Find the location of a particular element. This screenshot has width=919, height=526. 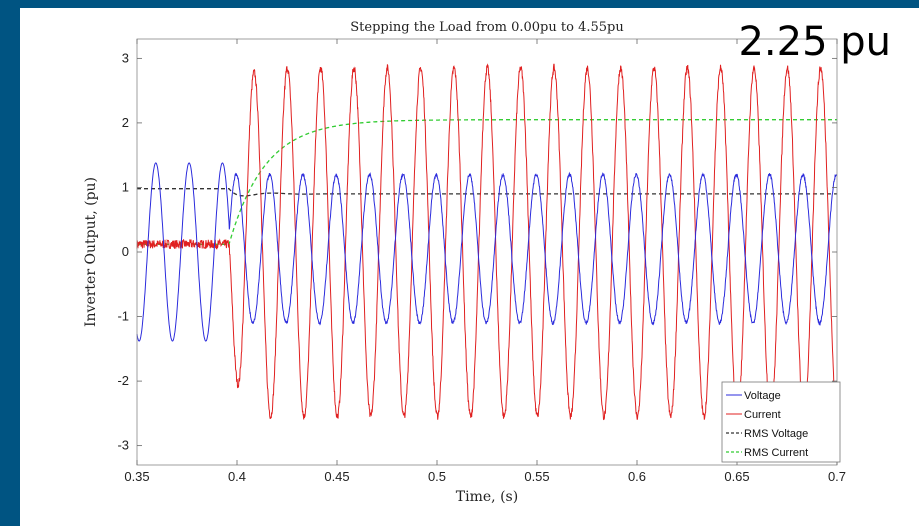

legend: Voltage Current RMS Voltage RMS Current is located at coordinates (781, 422).